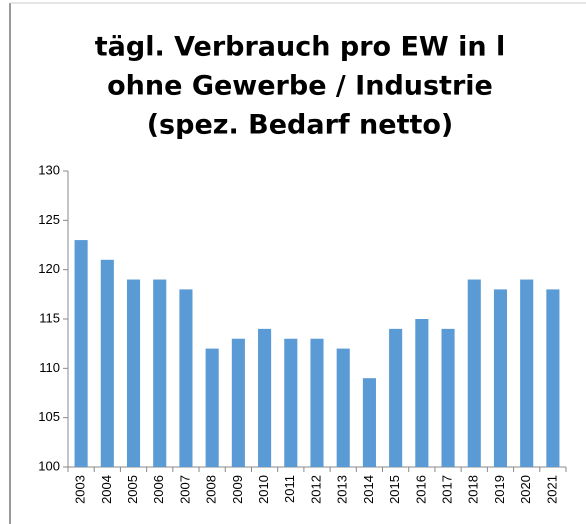  What do you see at coordinates (237, 489) in the screenshot?
I see `x-tick-label: 2009` at bounding box center [237, 489].